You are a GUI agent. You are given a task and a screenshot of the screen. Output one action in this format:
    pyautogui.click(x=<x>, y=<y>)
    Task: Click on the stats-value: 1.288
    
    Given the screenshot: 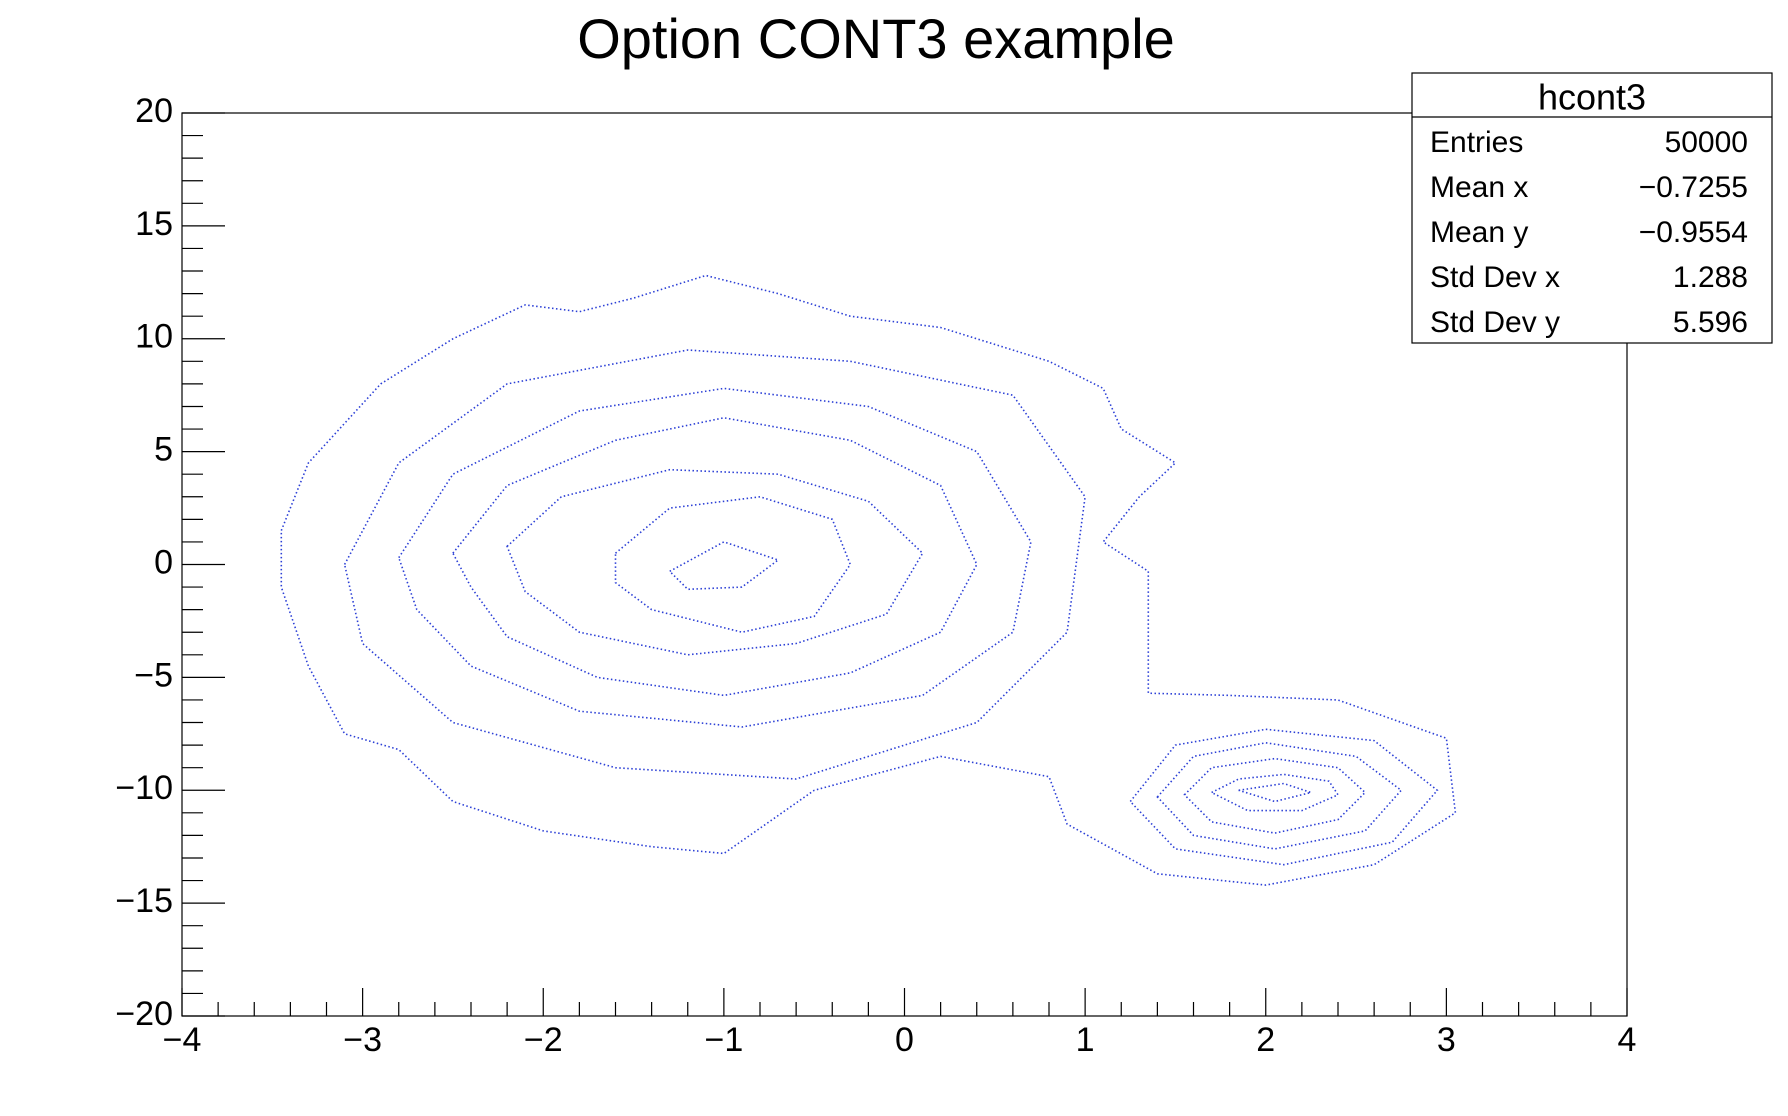 What is the action you would take?
    pyautogui.click(x=1710, y=277)
    